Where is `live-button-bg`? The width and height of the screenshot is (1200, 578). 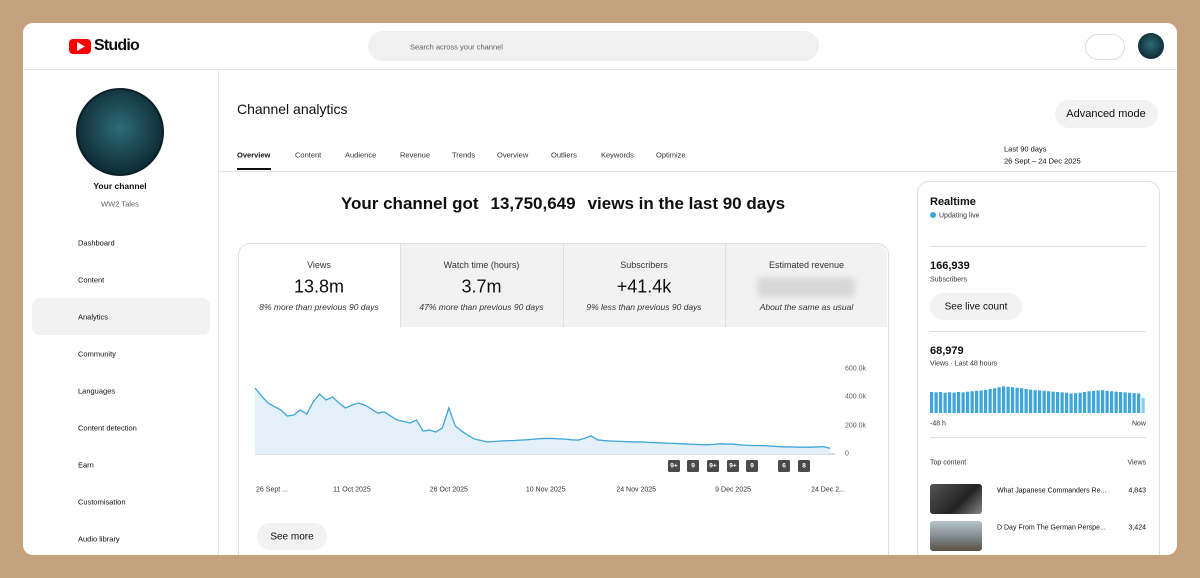
live-button-bg is located at coordinates (976, 306).